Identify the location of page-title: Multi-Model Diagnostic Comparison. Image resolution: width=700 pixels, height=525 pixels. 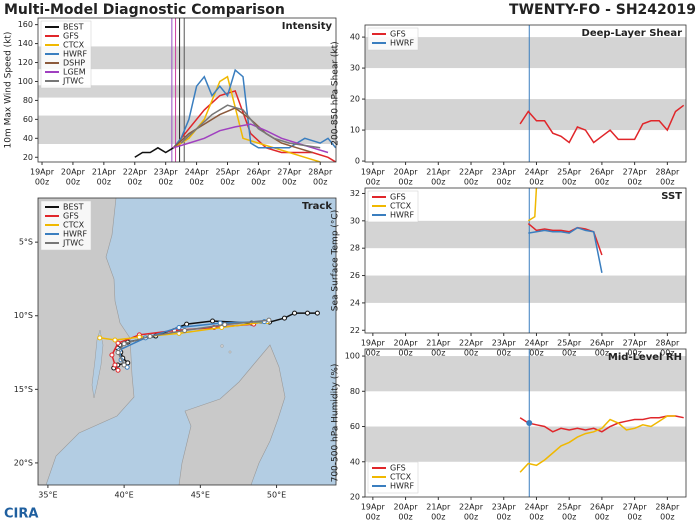
(144, 10).